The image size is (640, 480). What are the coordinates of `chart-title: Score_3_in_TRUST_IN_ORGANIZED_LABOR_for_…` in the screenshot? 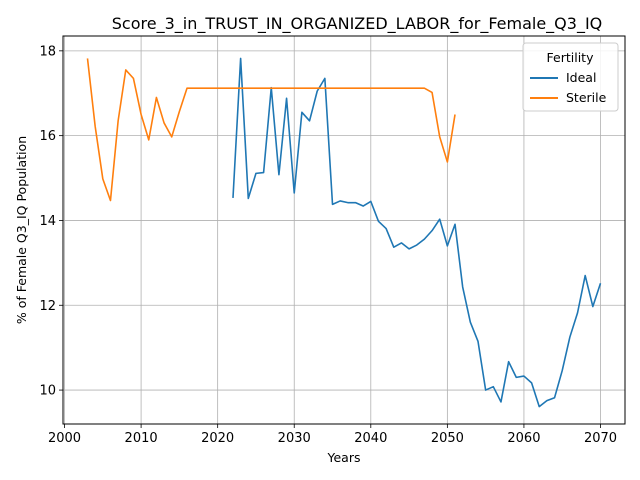 It's located at (357, 24).